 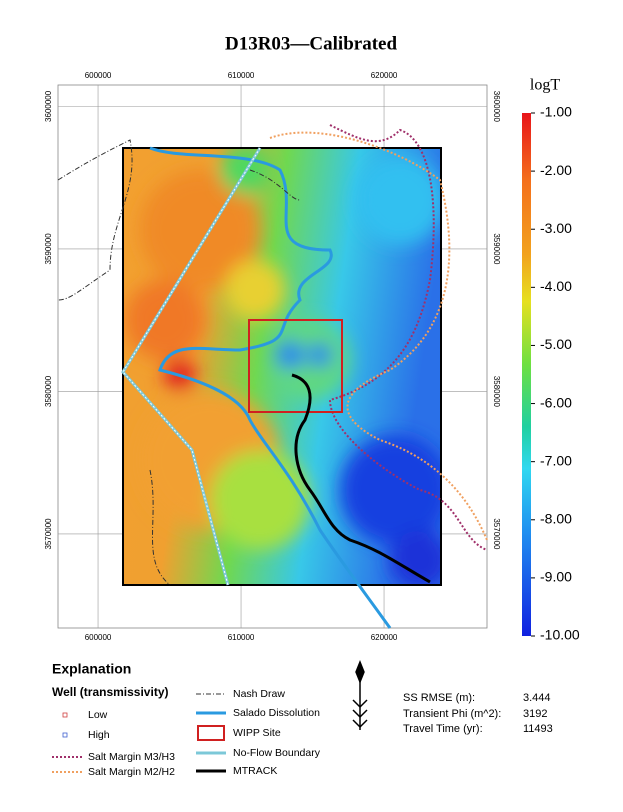 I want to click on colorbar-tick-label: -5.00, so click(x=556, y=344).